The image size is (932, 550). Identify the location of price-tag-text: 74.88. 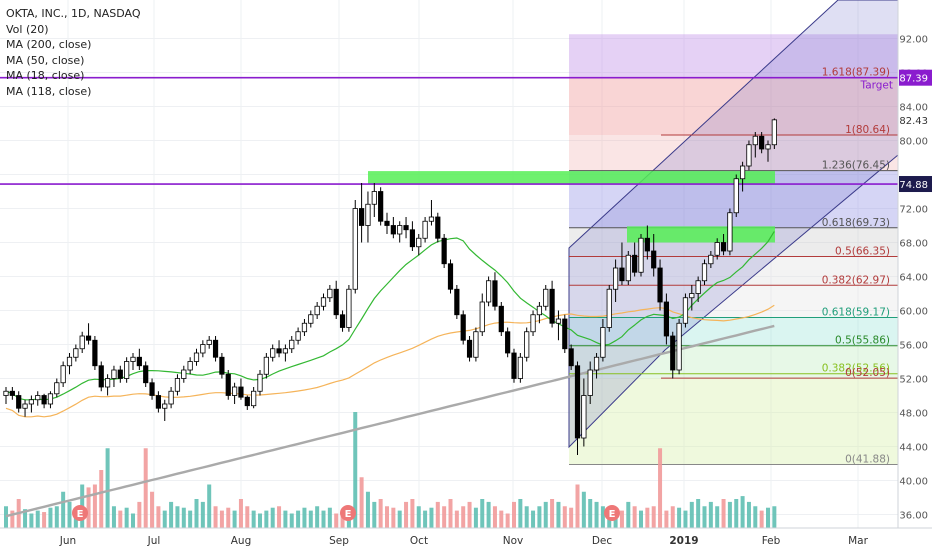
(913, 185).